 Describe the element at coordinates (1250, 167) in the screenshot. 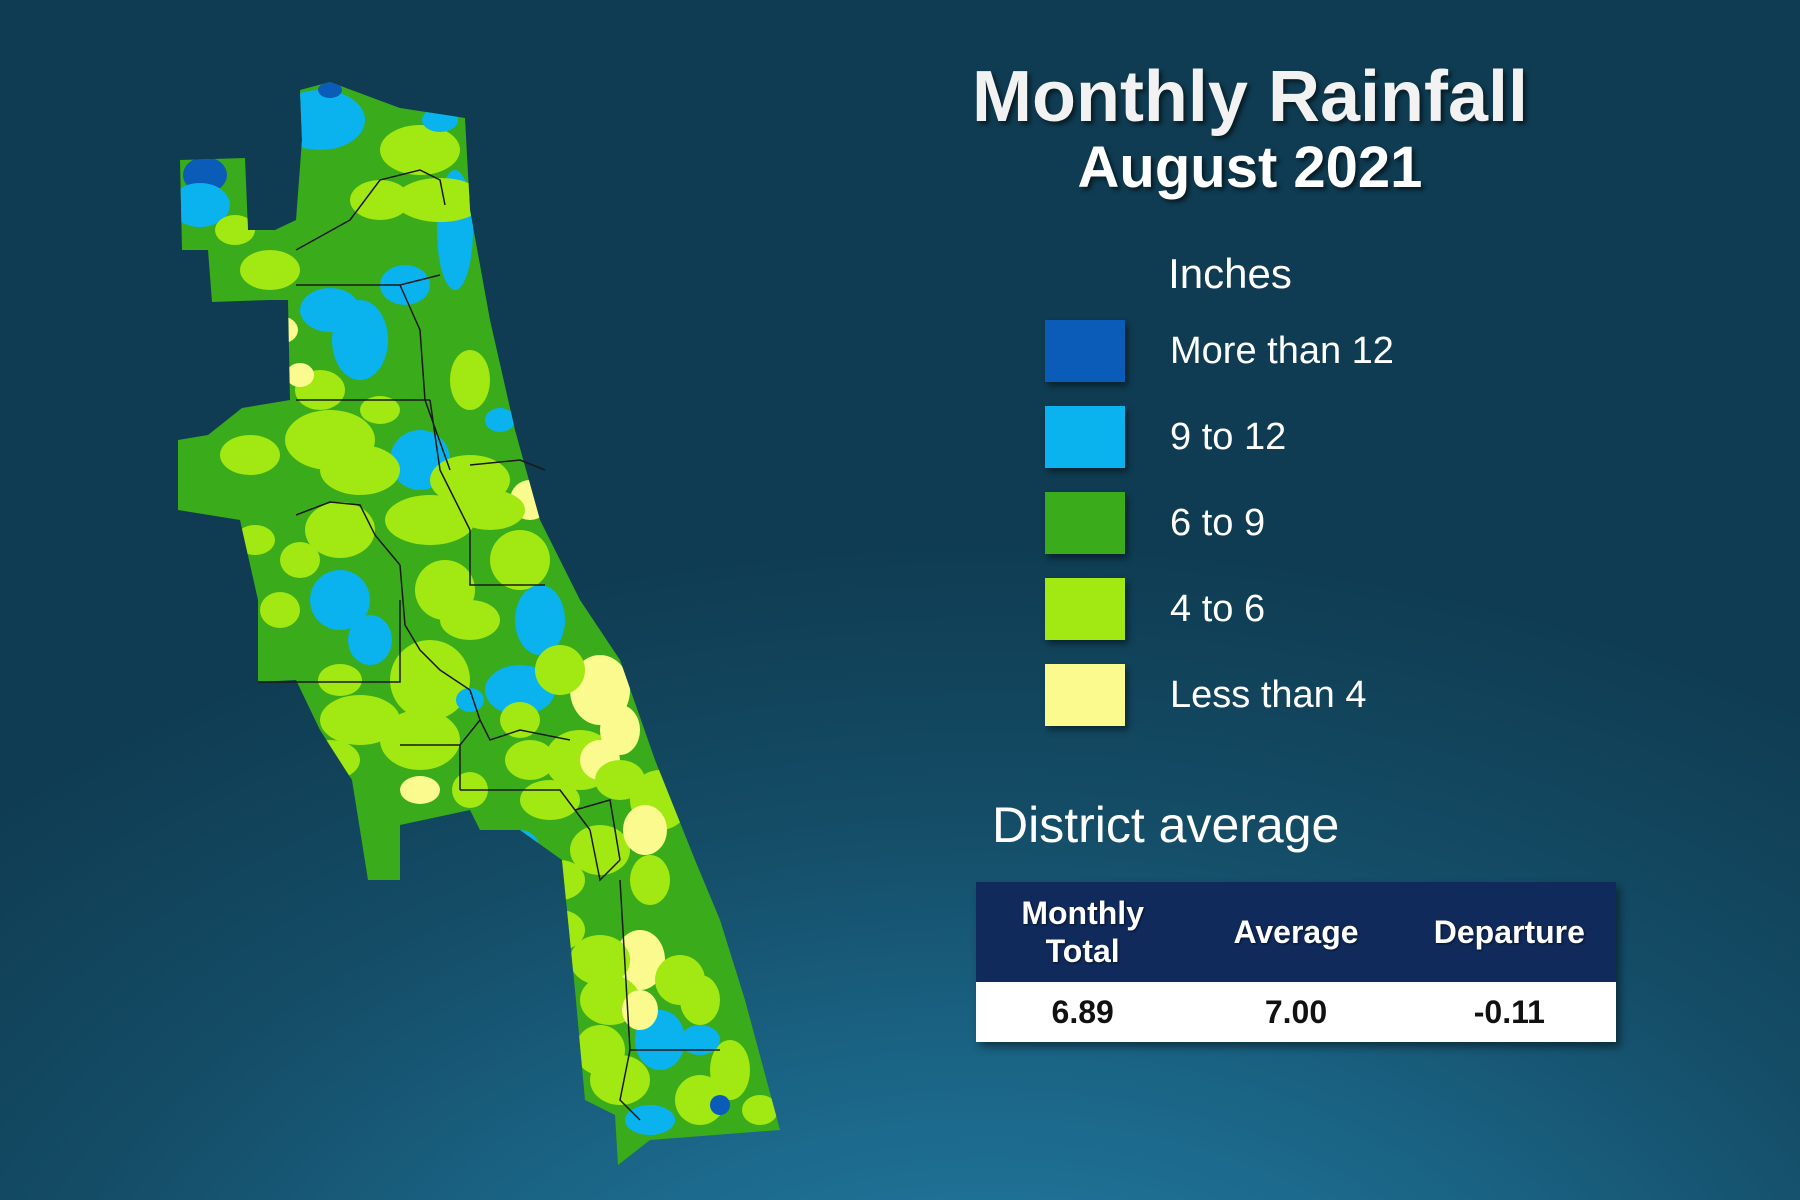

I see `map-subtitle: August 2021` at that location.